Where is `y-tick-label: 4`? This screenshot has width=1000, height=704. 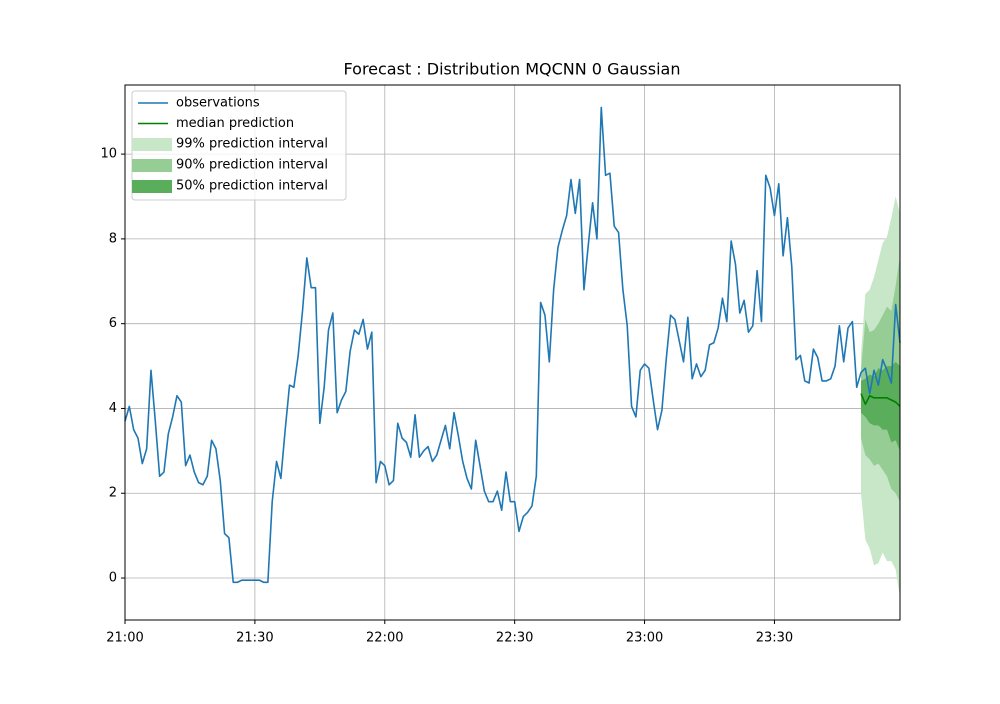 y-tick-label: 4 is located at coordinates (113, 408).